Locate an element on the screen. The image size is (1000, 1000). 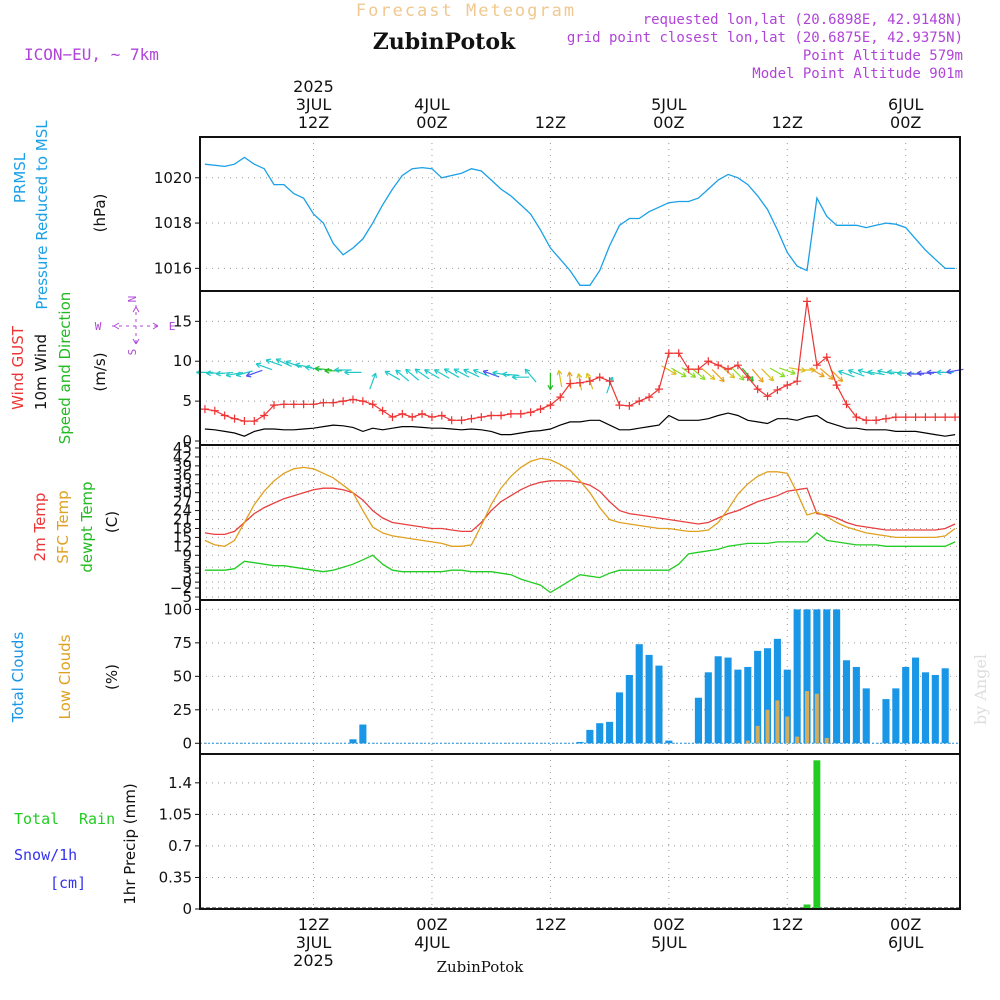
precip-frame is located at coordinates (580, 831).